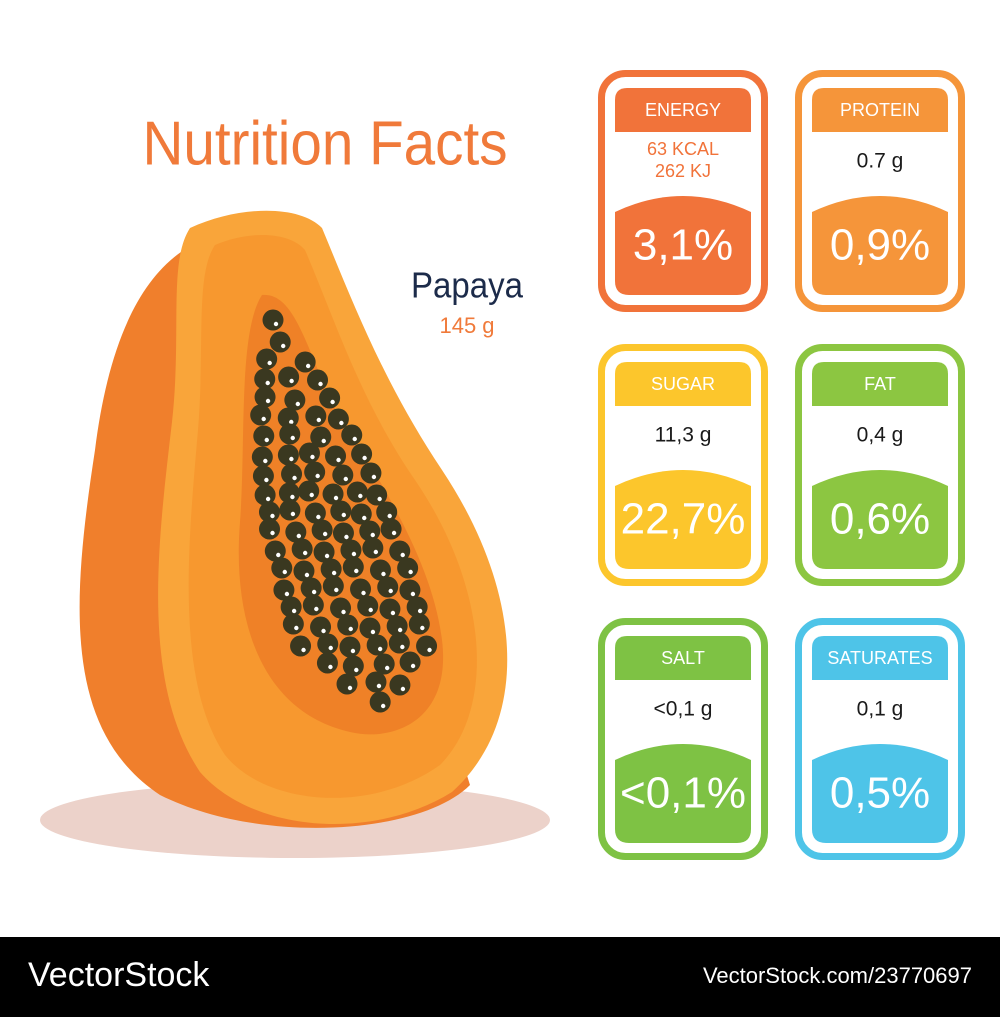  What do you see at coordinates (683, 793) in the screenshot?
I see `card-percent: <0,1%` at bounding box center [683, 793].